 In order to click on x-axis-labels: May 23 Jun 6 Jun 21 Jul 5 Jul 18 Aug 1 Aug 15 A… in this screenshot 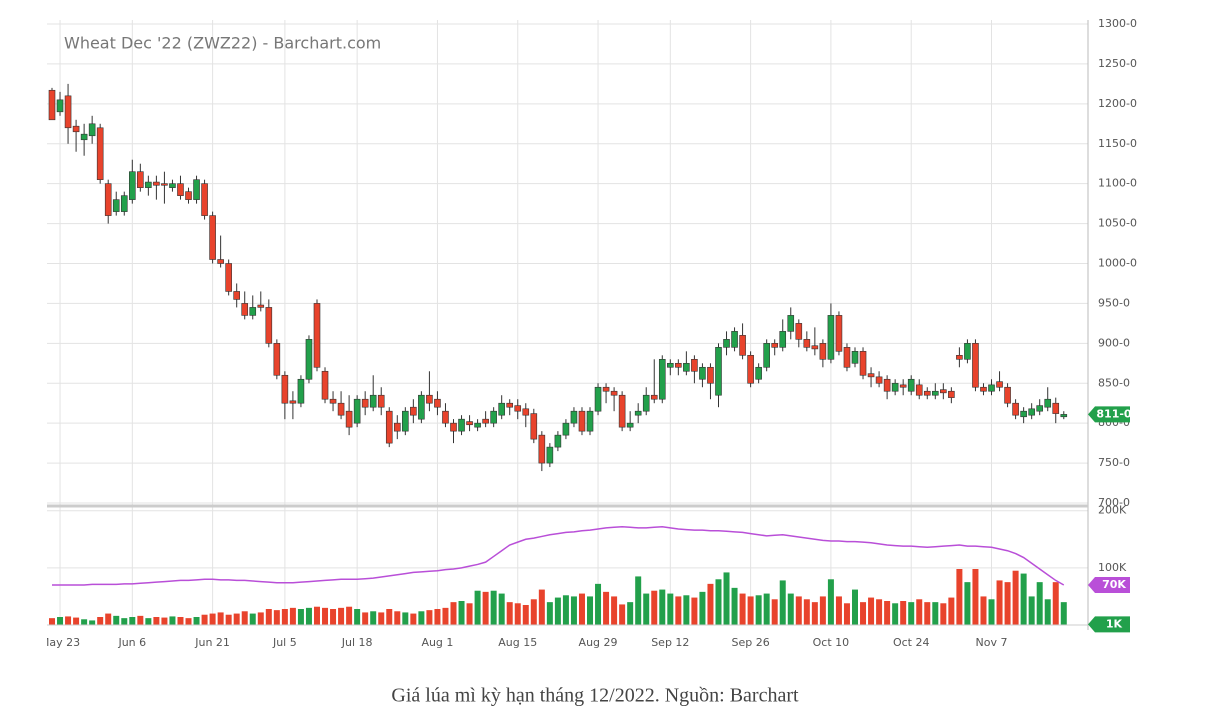, I will do `click(524, 642)`.